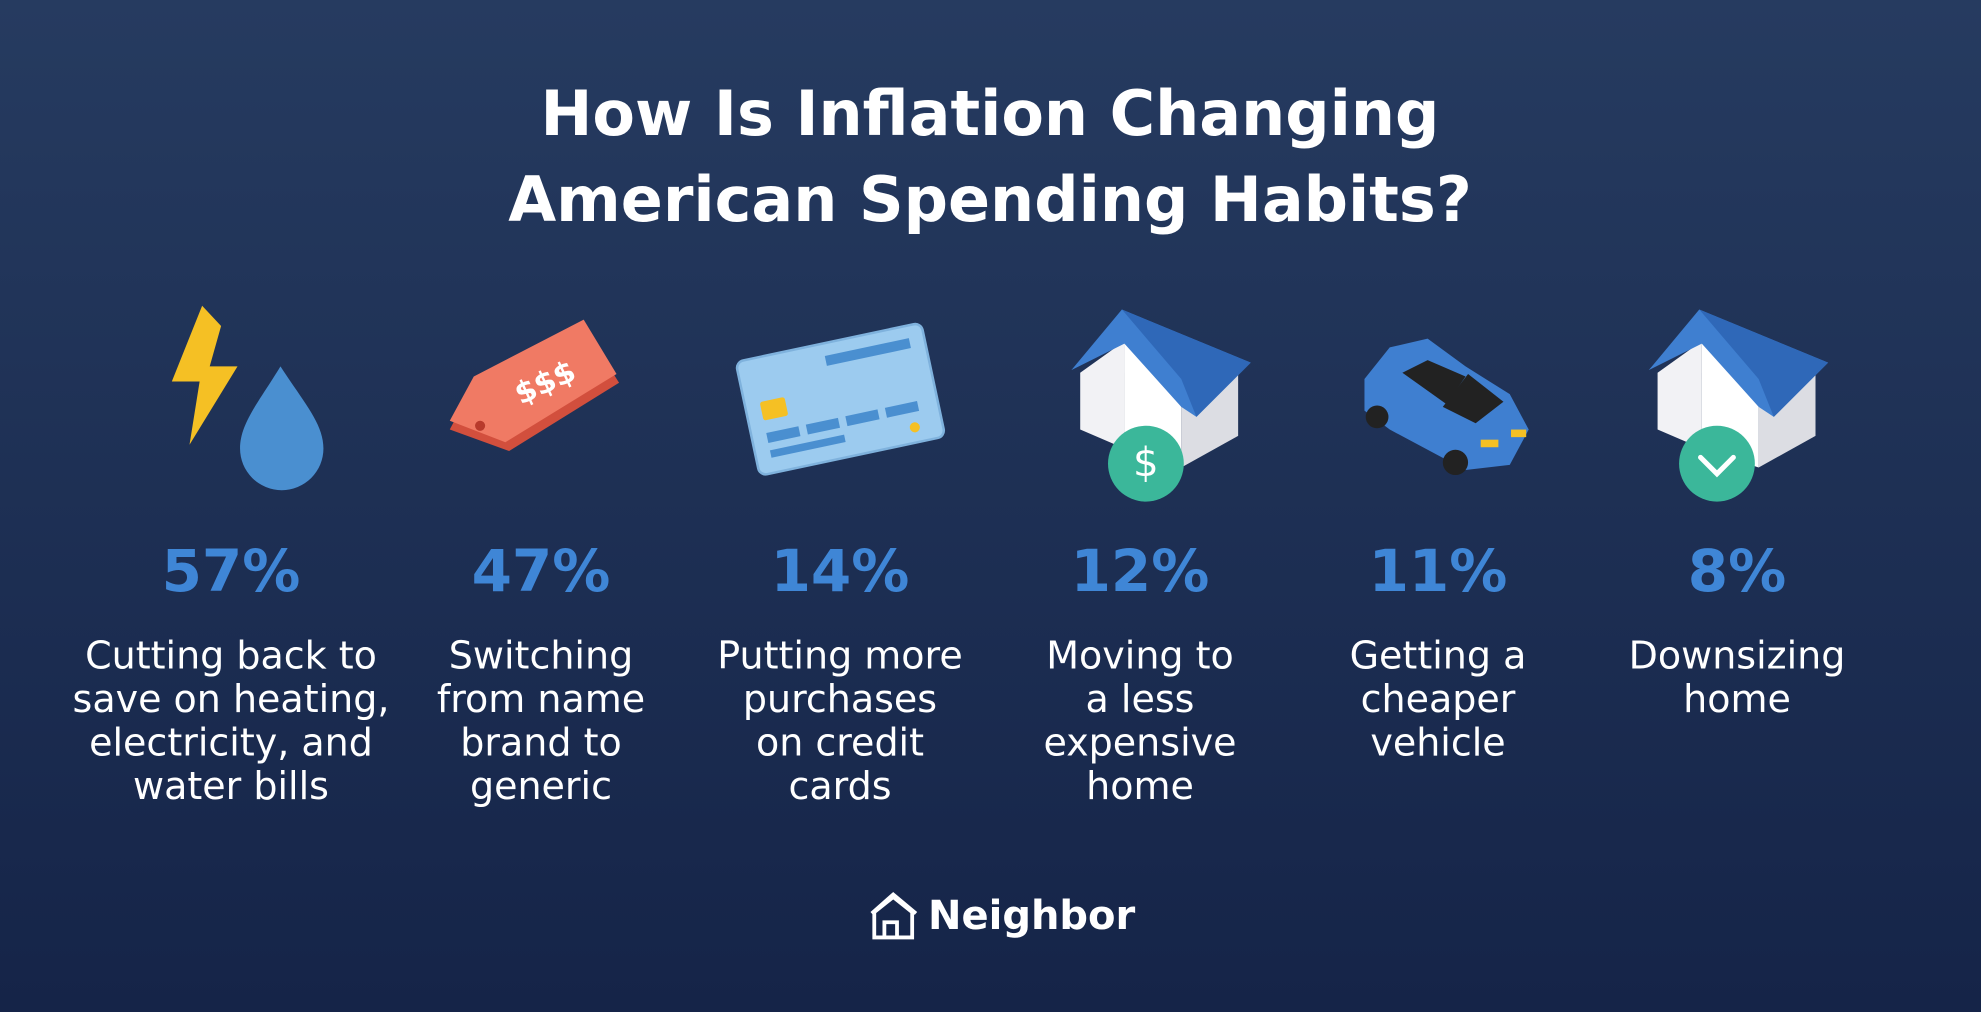 Image resolution: width=1981 pixels, height=1012 pixels. What do you see at coordinates (1140, 571) in the screenshot?
I see `percent: 12%` at bounding box center [1140, 571].